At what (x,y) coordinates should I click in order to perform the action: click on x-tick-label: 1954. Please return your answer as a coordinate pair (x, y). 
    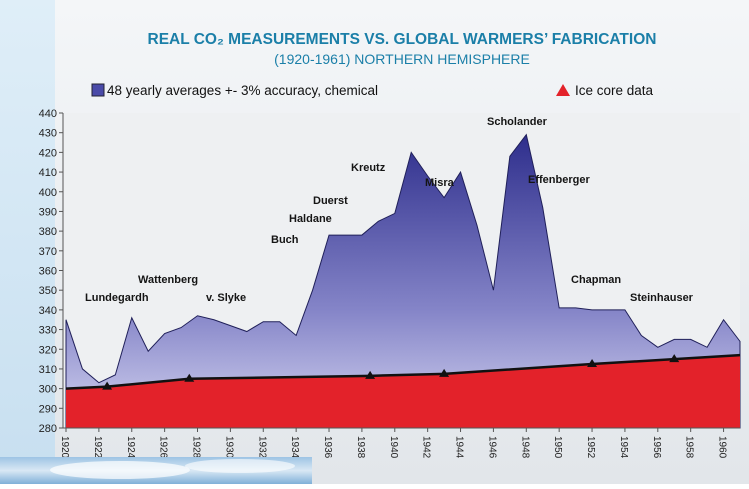
    Looking at the image, I should click on (623, 447).